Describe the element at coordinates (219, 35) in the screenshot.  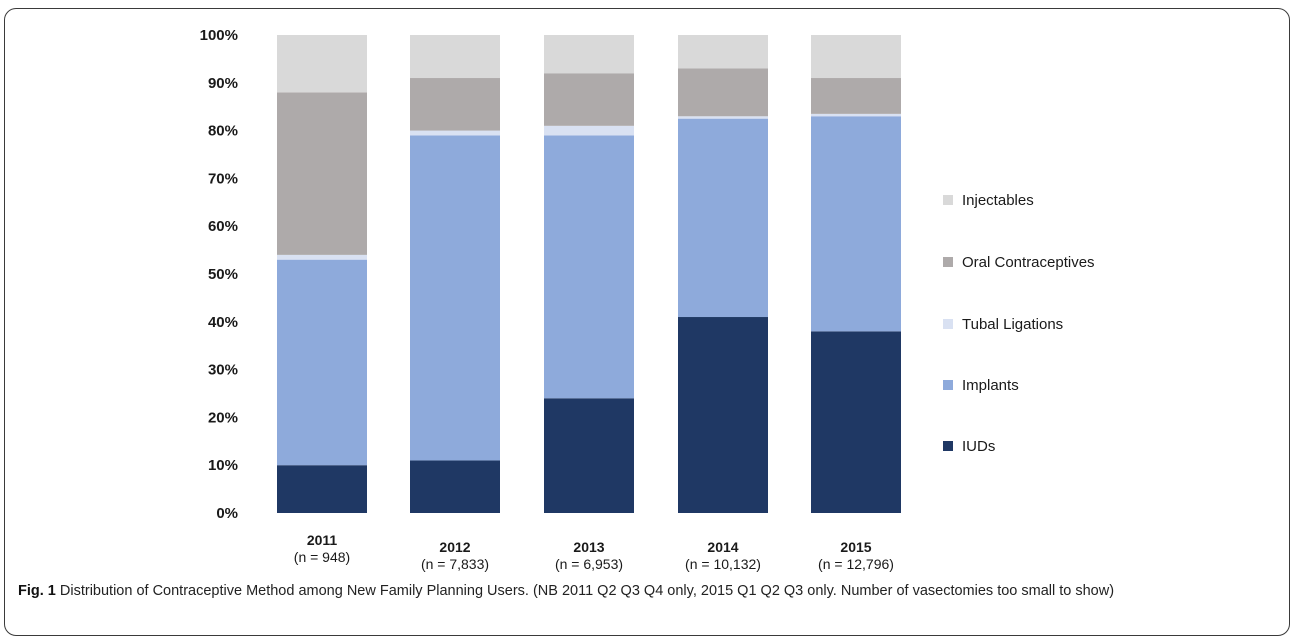
I see `y-tick-label: 100%` at that location.